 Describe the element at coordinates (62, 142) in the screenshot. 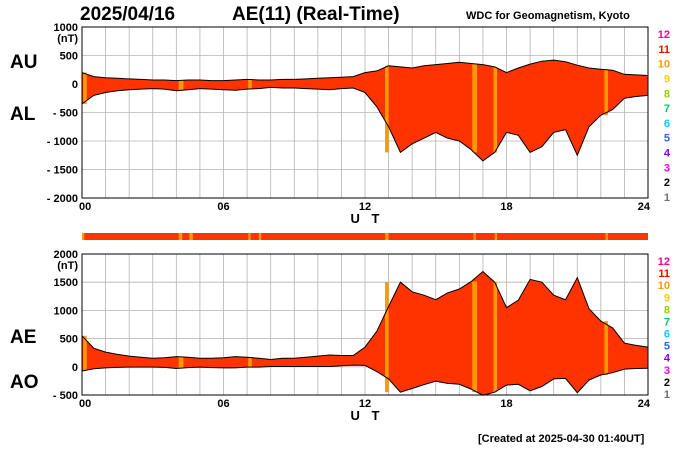

I see `y-tick-label: - 1000` at that location.